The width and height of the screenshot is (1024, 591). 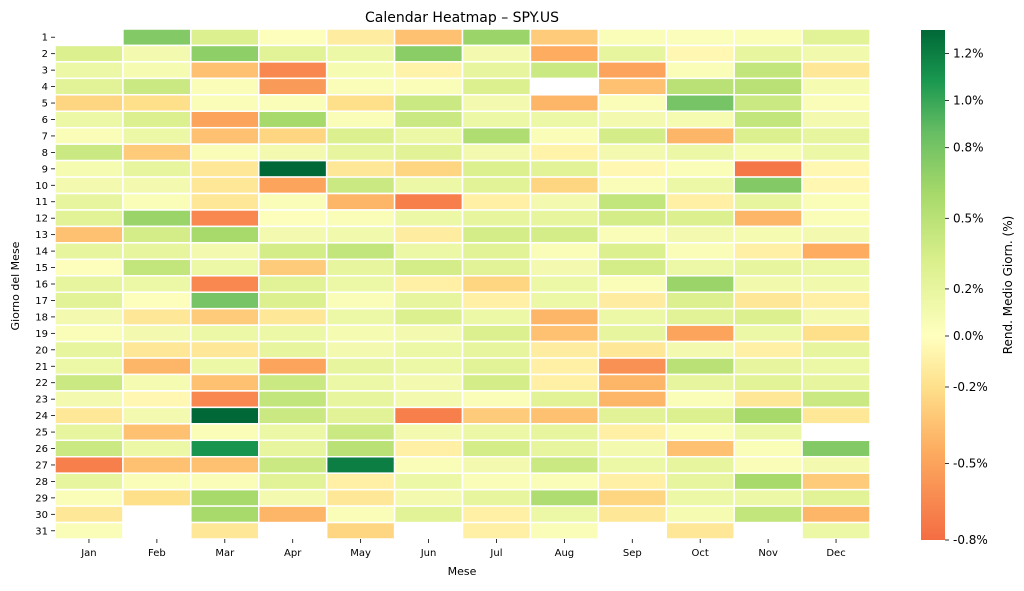 I want to click on x-axis-ticks: Jan Feb Mar Apr May Jun Jul Aug Sep Oct Nov Dec, so click(x=463, y=549).